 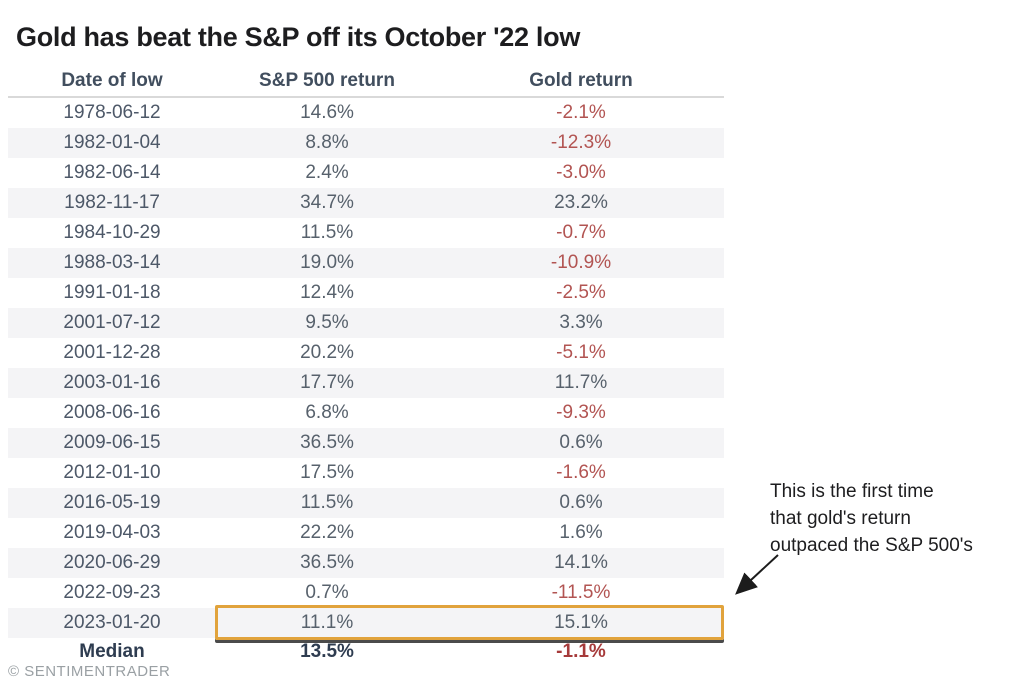 I want to click on column-header-sp500: S&P 500 return, so click(x=327, y=80).